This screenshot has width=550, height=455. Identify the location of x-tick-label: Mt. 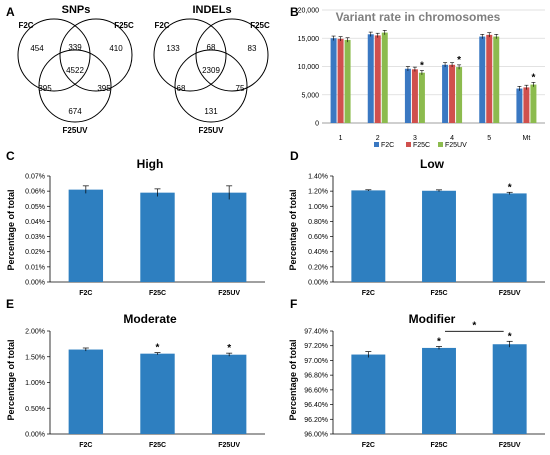
(527, 138).